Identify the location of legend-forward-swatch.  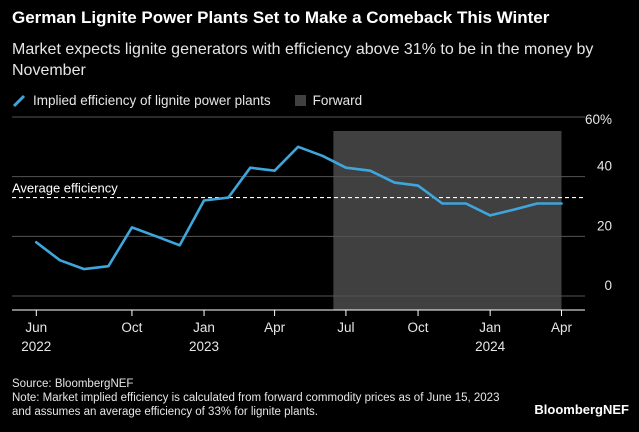
(300, 100).